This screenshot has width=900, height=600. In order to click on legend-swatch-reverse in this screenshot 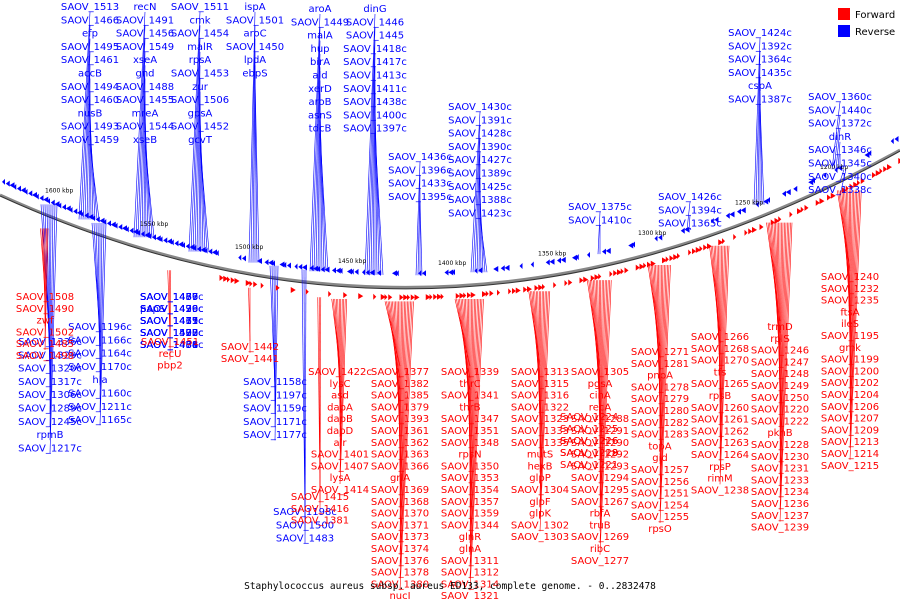, I will do `click(844, 31)`.